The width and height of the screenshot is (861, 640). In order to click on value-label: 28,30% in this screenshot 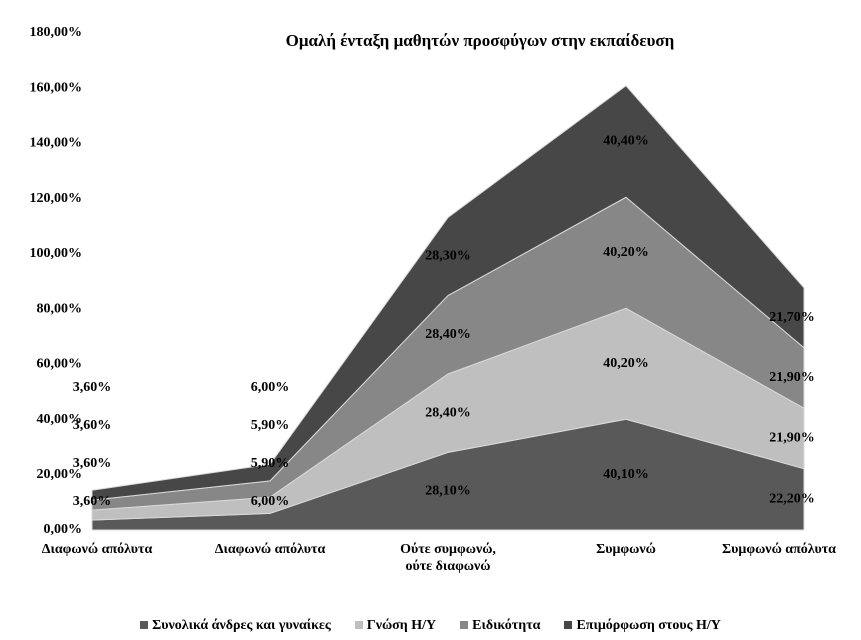, I will do `click(448, 256)`.